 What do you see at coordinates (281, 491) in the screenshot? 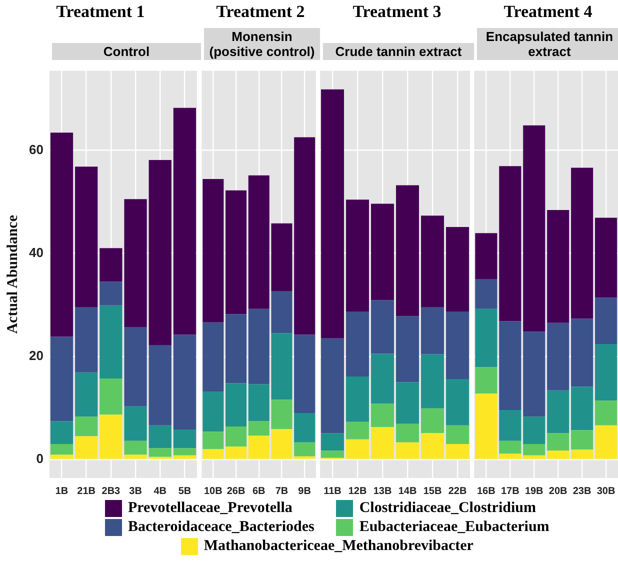
I see `x-tick-label: 7B` at bounding box center [281, 491].